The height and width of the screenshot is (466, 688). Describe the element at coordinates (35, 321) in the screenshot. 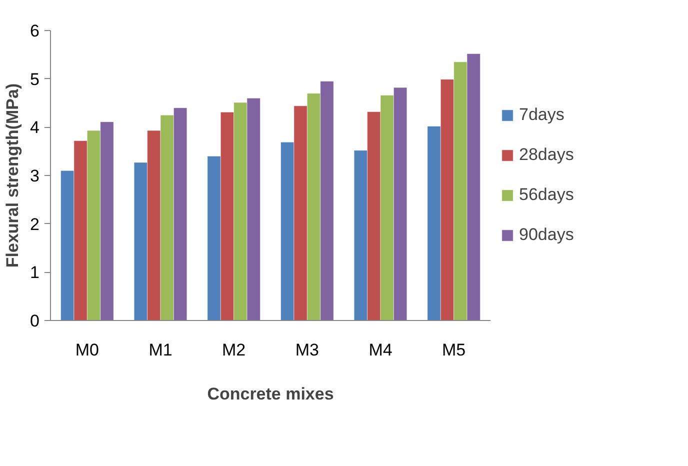

I see `y-tick-label: 0` at that location.